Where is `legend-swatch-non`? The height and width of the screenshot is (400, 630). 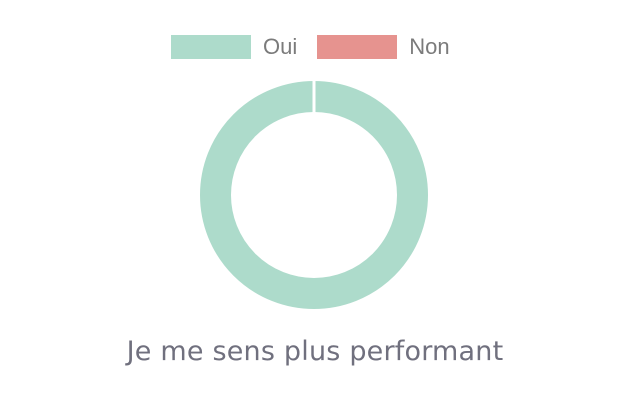 legend-swatch-non is located at coordinates (357, 47).